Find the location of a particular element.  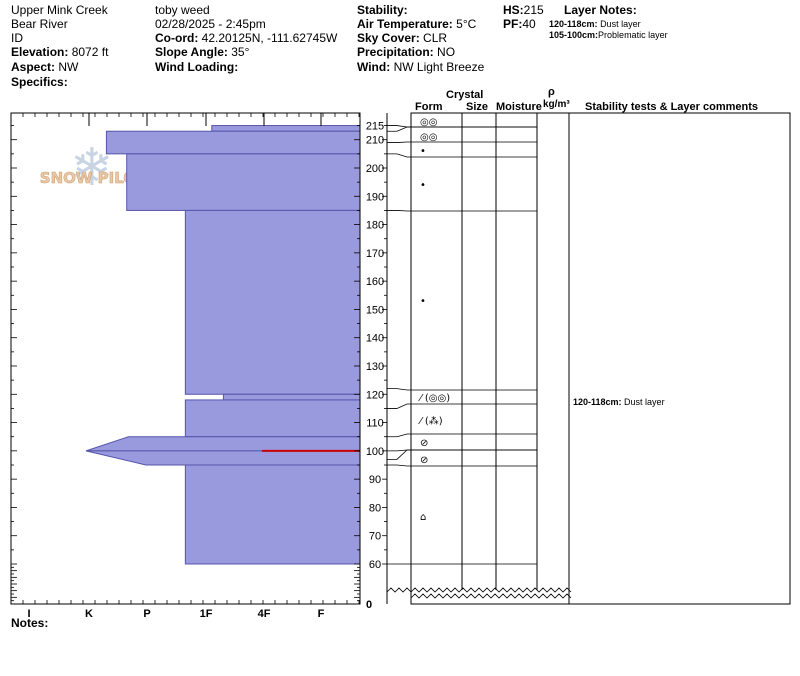

depth-tick-label: 130 is located at coordinates (375, 367).